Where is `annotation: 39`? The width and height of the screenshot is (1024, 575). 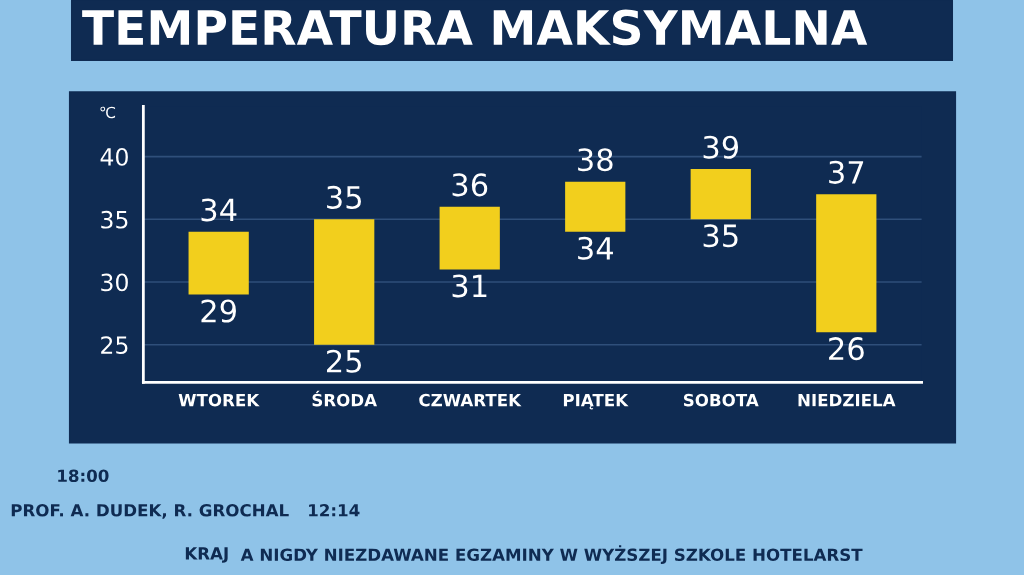 annotation: 39 is located at coordinates (721, 147).